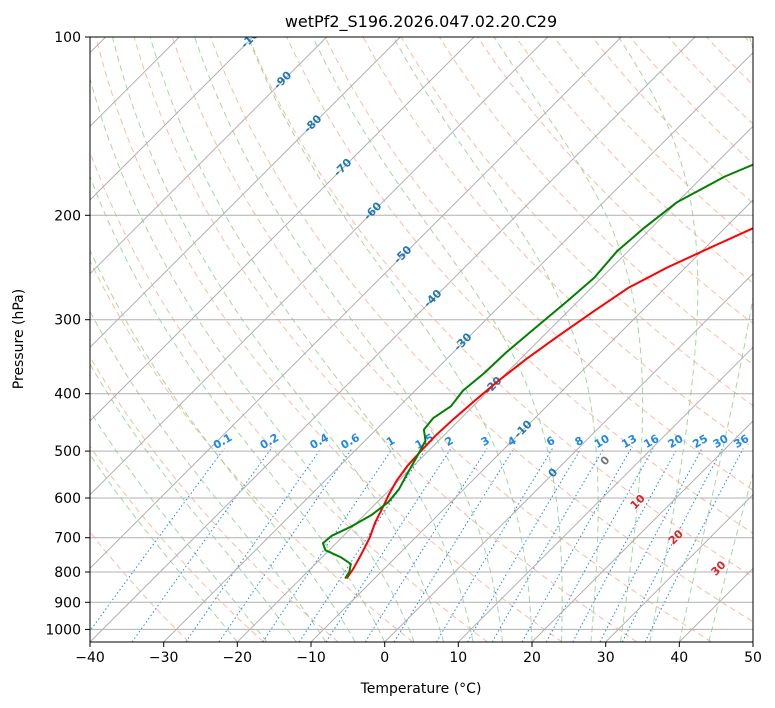 The height and width of the screenshot is (708, 775). What do you see at coordinates (67, 539) in the screenshot?
I see `y-tick-label: 700` at bounding box center [67, 539].